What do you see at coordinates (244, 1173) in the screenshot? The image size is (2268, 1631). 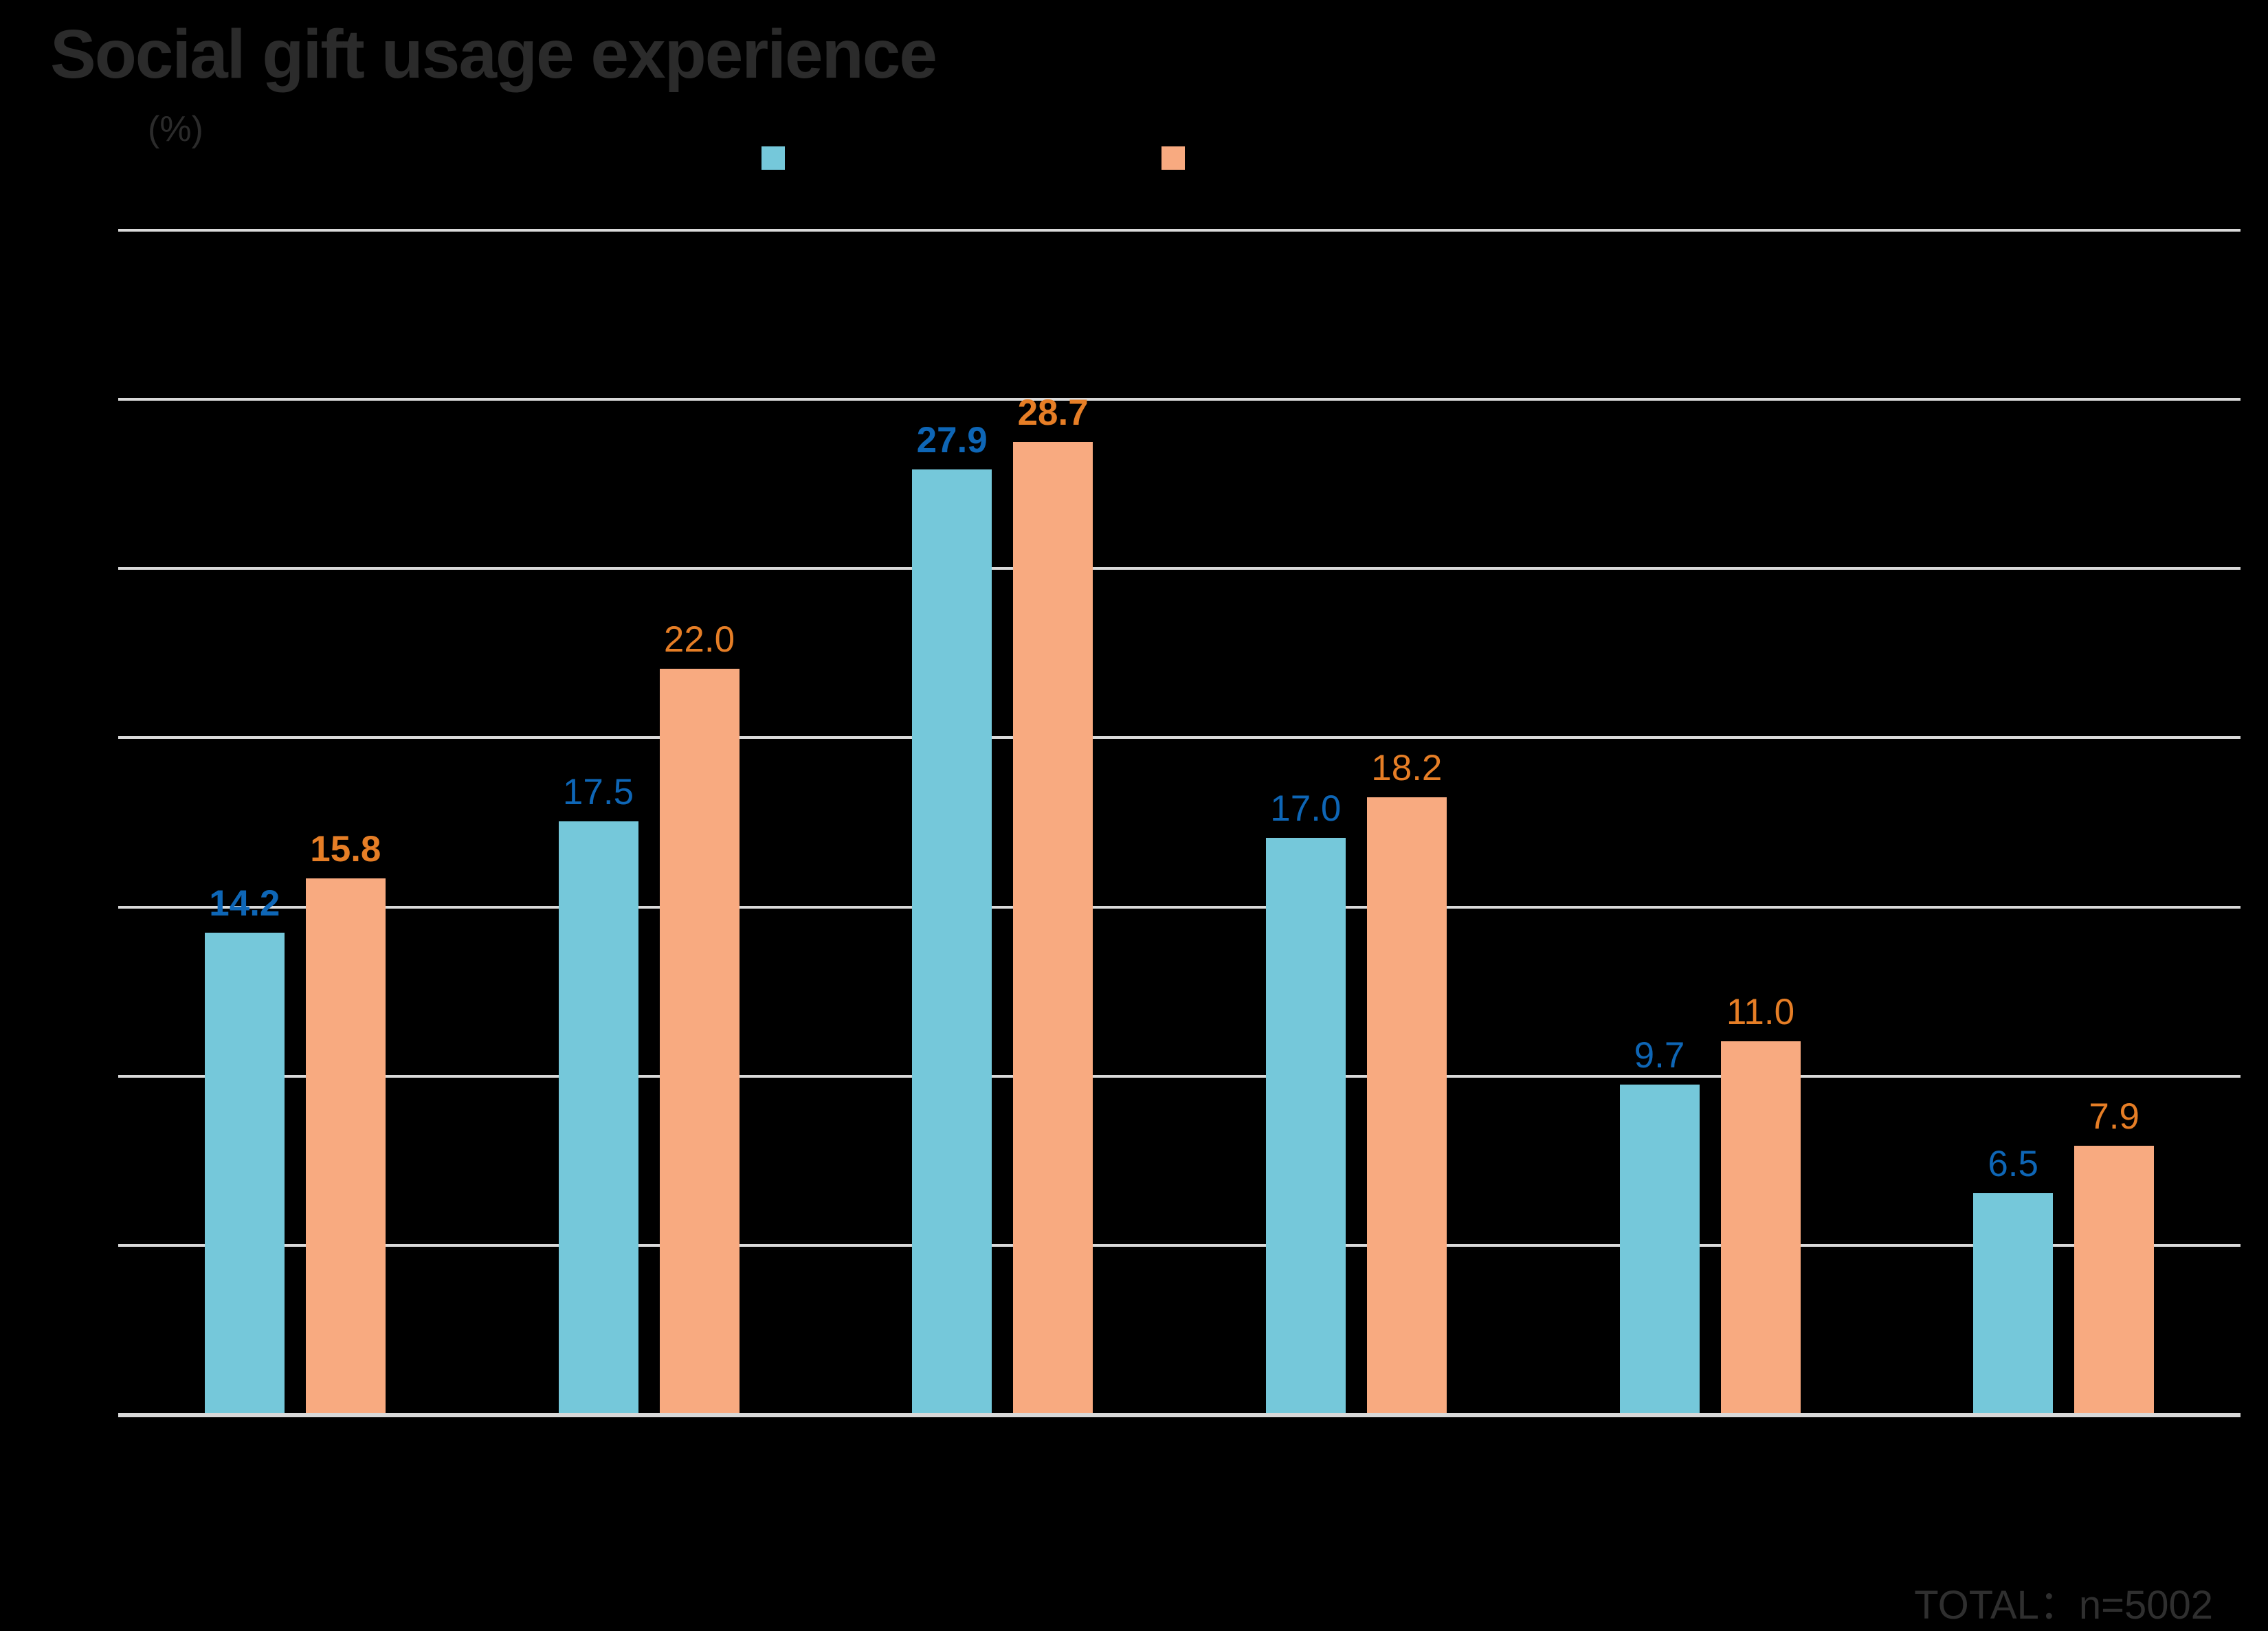 I see `bar-series1-group1` at bounding box center [244, 1173].